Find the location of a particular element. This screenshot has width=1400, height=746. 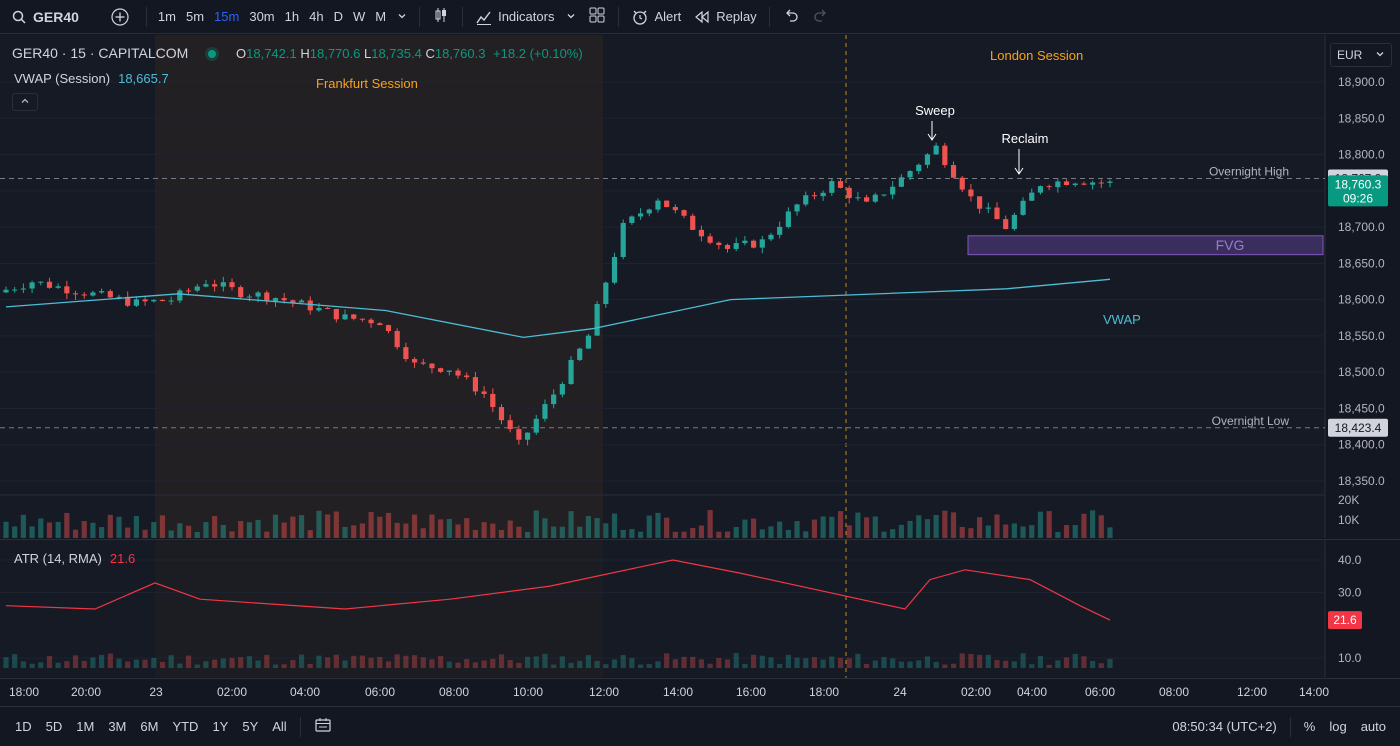

range-3m: 3M is located at coordinates (117, 726).